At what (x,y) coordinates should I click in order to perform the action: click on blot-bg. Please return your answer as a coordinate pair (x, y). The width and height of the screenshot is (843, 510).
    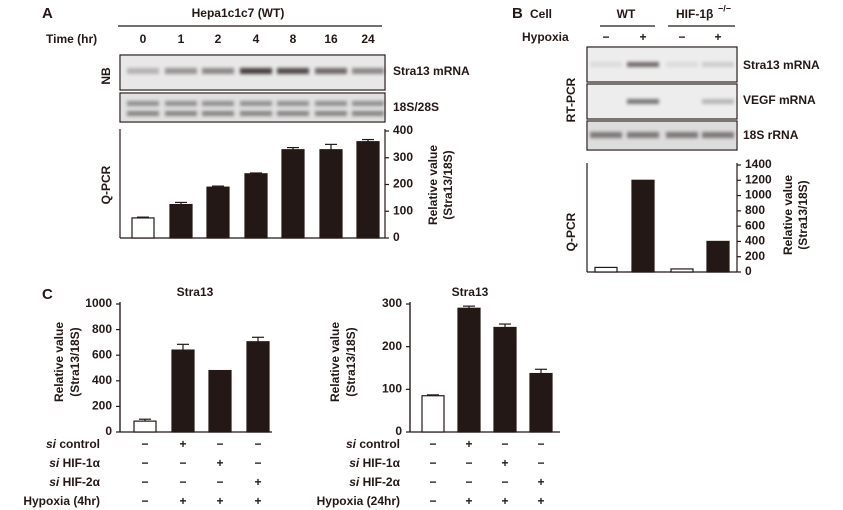
    Looking at the image, I should click on (252, 107).